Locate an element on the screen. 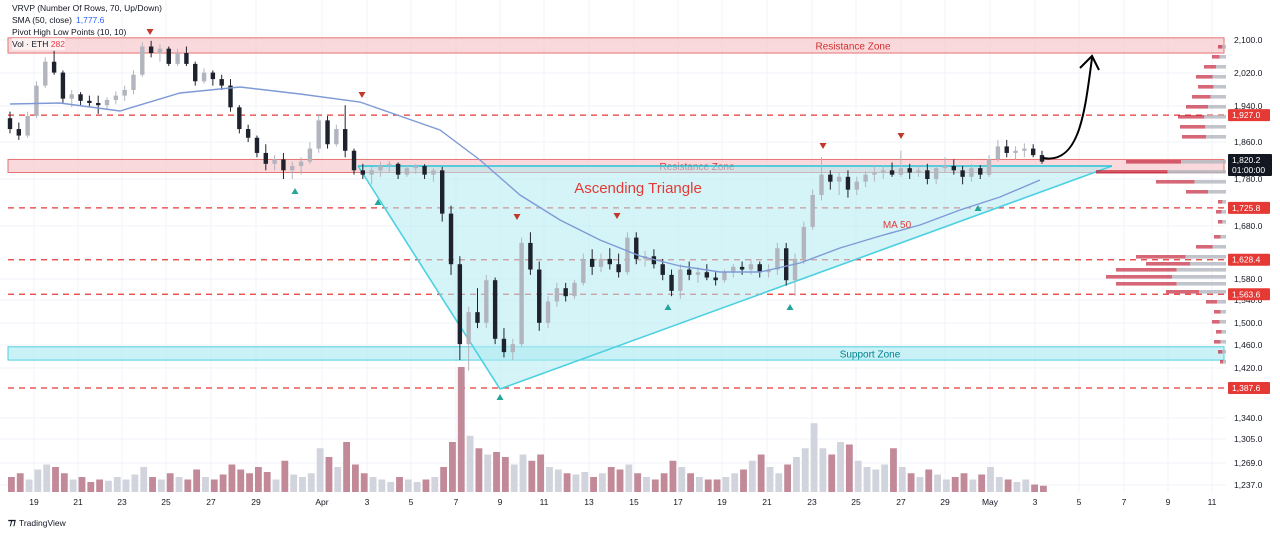 The height and width of the screenshot is (540, 1280). time-tick-10: 9 is located at coordinates (500, 502).